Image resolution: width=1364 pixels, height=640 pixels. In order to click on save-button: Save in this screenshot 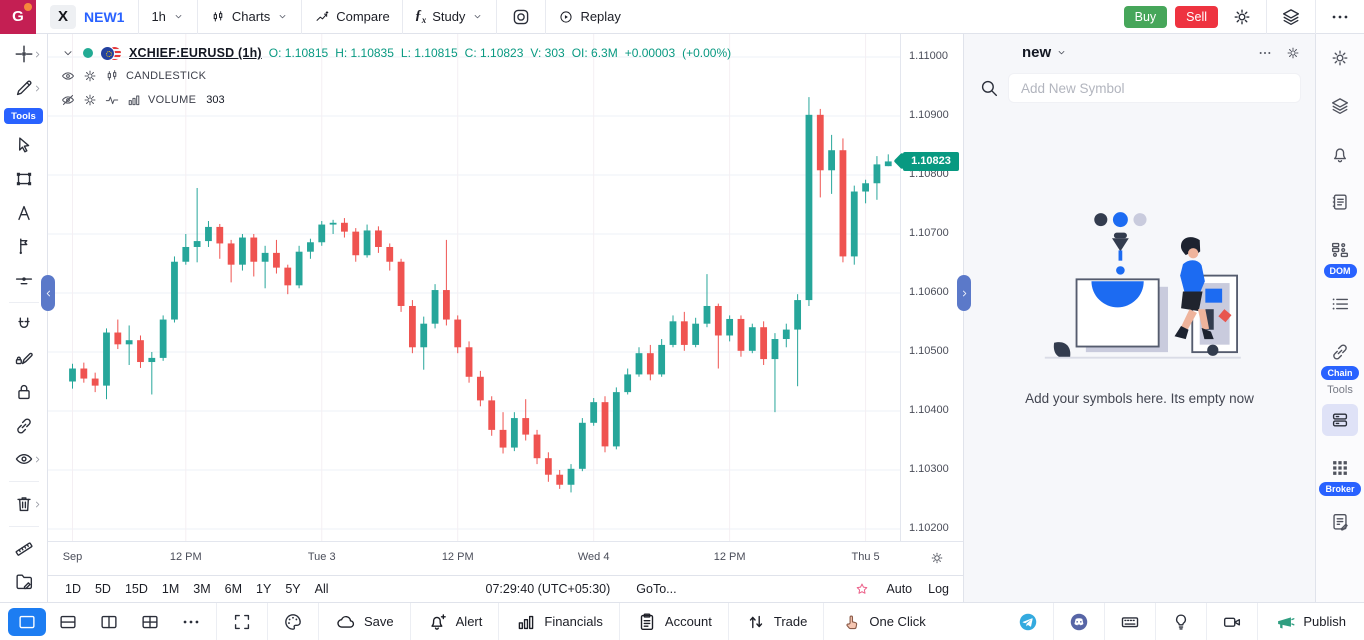, I will do `click(364, 621)`.